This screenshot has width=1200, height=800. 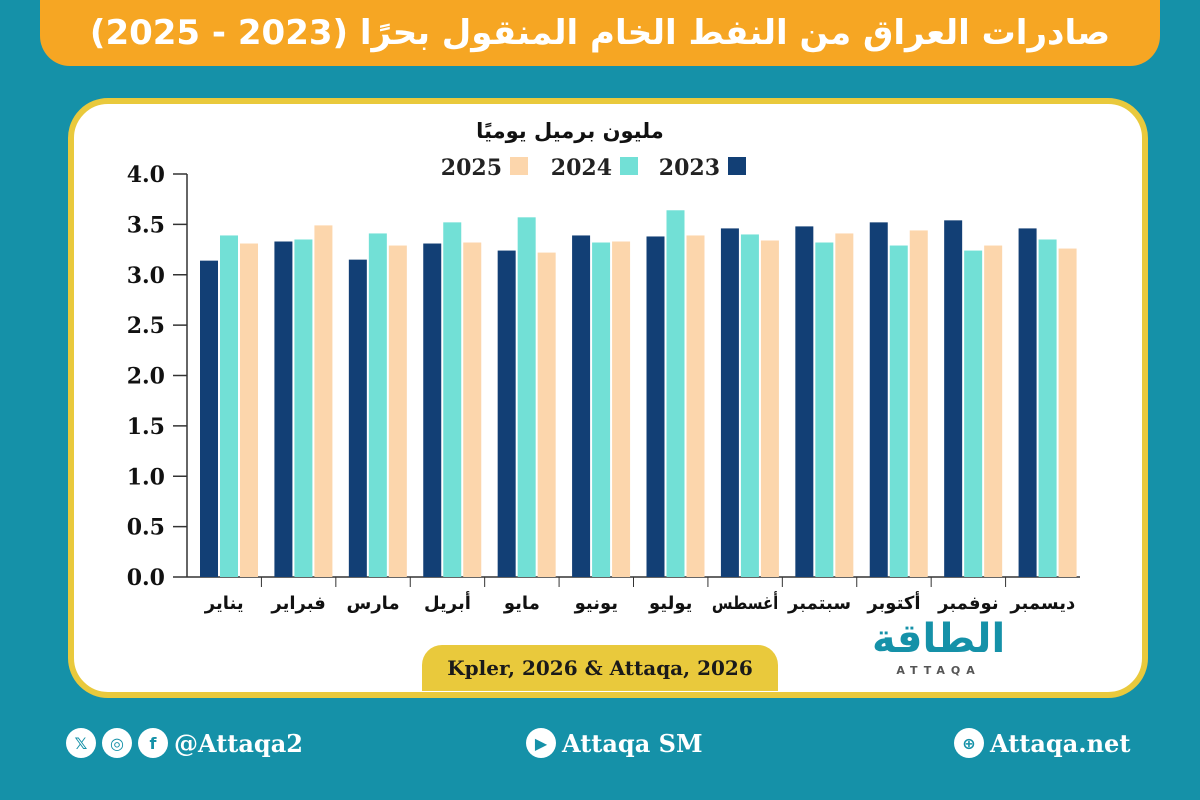 I want to click on y-tick-label: 3.5, so click(x=146, y=225).